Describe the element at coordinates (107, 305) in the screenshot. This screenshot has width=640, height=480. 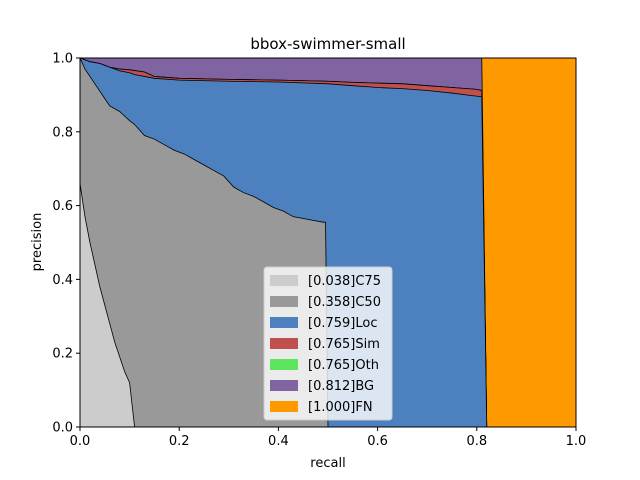
I see `area-c75` at that location.